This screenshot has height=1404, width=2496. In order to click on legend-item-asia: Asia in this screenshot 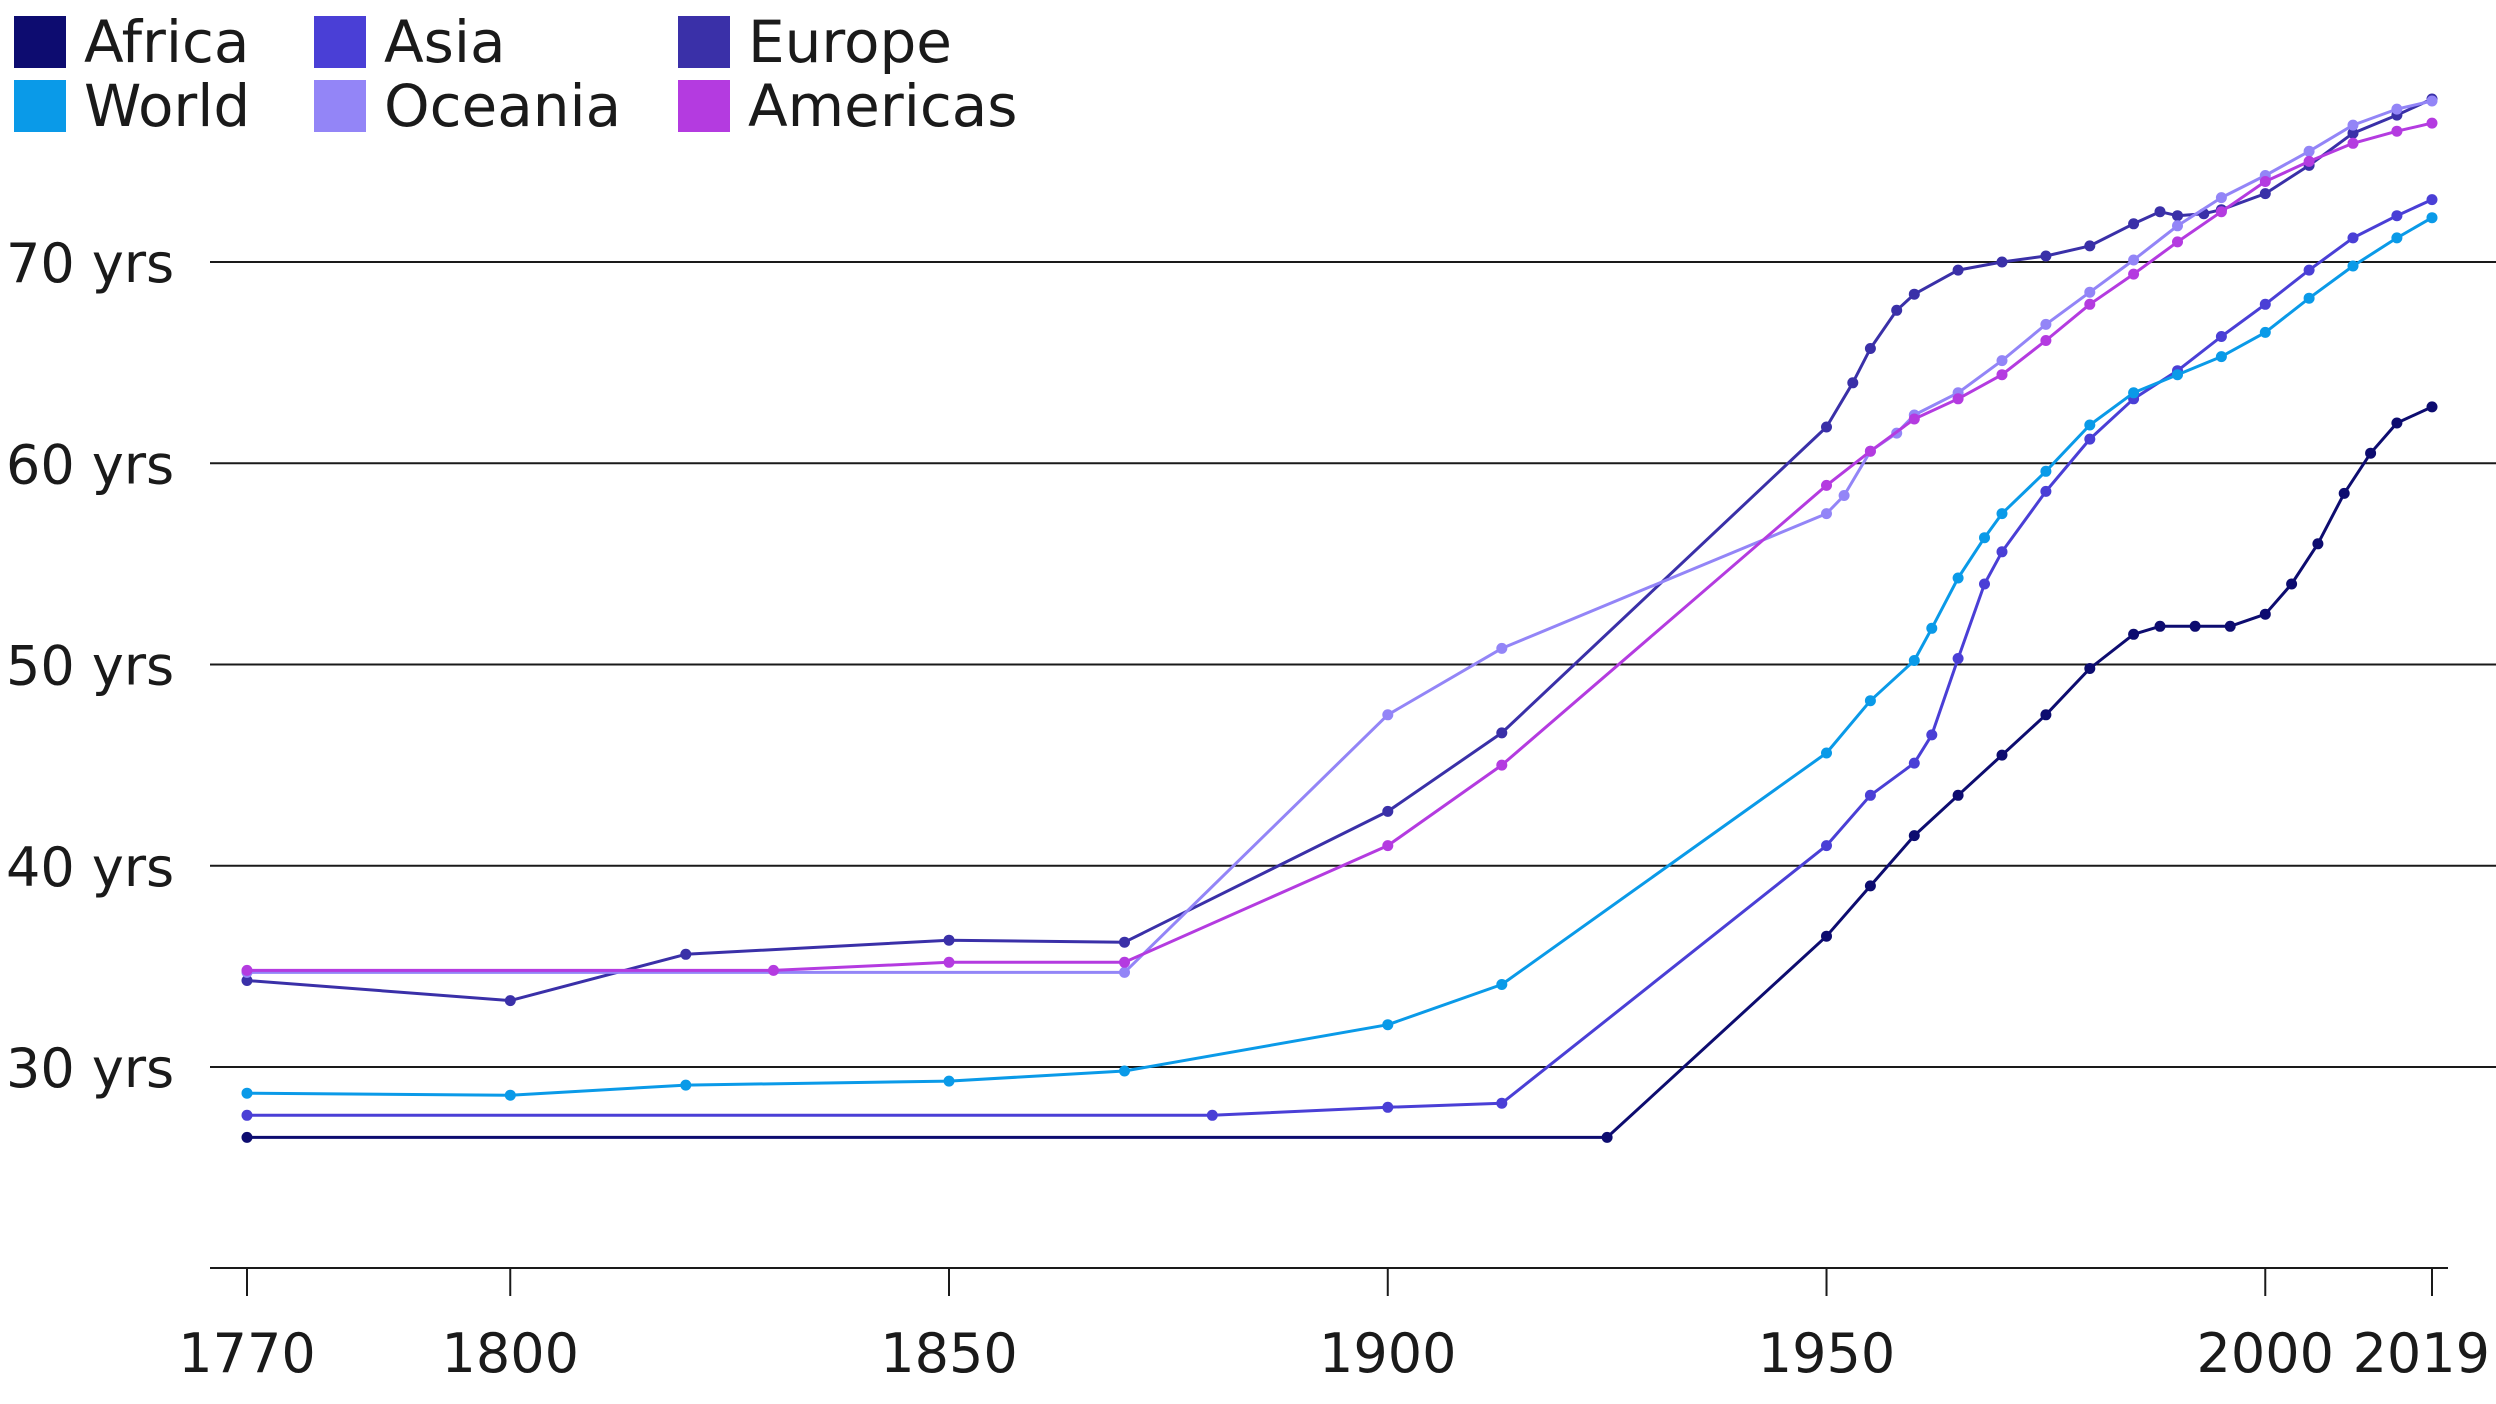, I will do `click(410, 42)`.